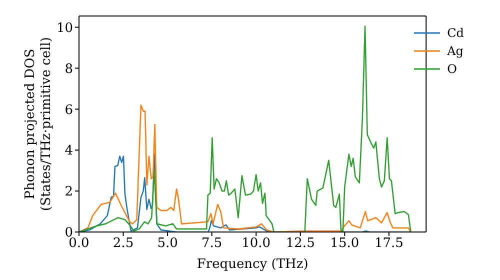 The height and width of the screenshot is (280, 500). Describe the element at coordinates (389, 244) in the screenshot. I see `x-tick-label: 17.5` at that location.